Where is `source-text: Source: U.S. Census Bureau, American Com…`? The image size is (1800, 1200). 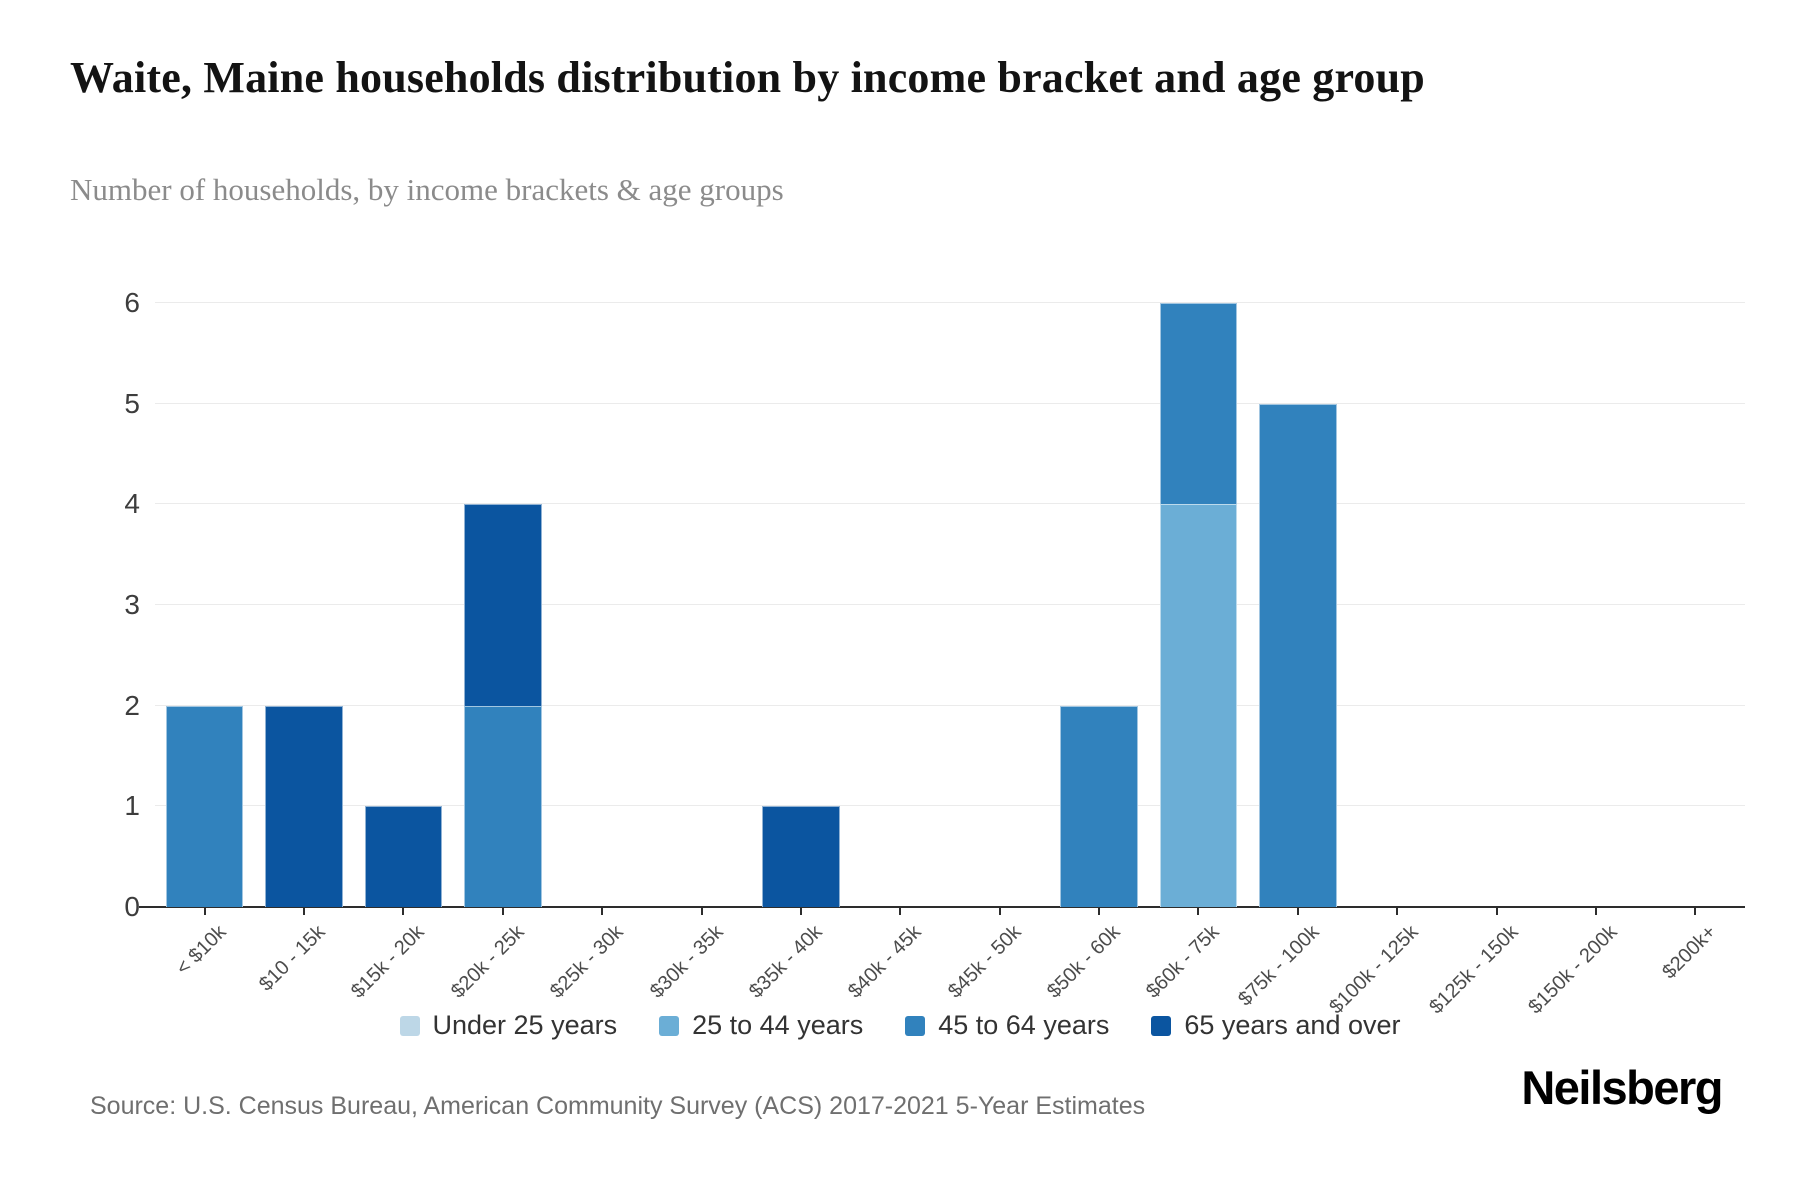
source-text: Source: U.S. Census Bureau, American Com… is located at coordinates (618, 1106).